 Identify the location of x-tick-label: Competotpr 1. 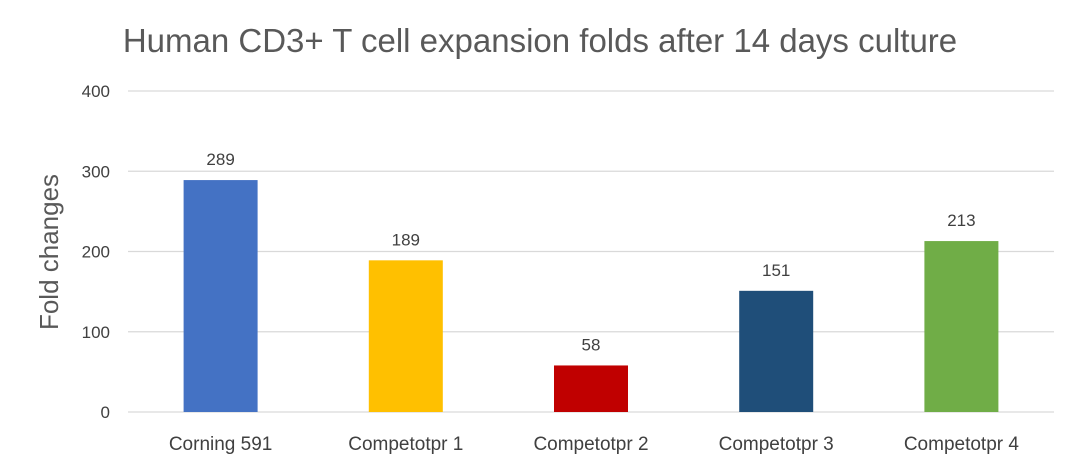
(405, 444).